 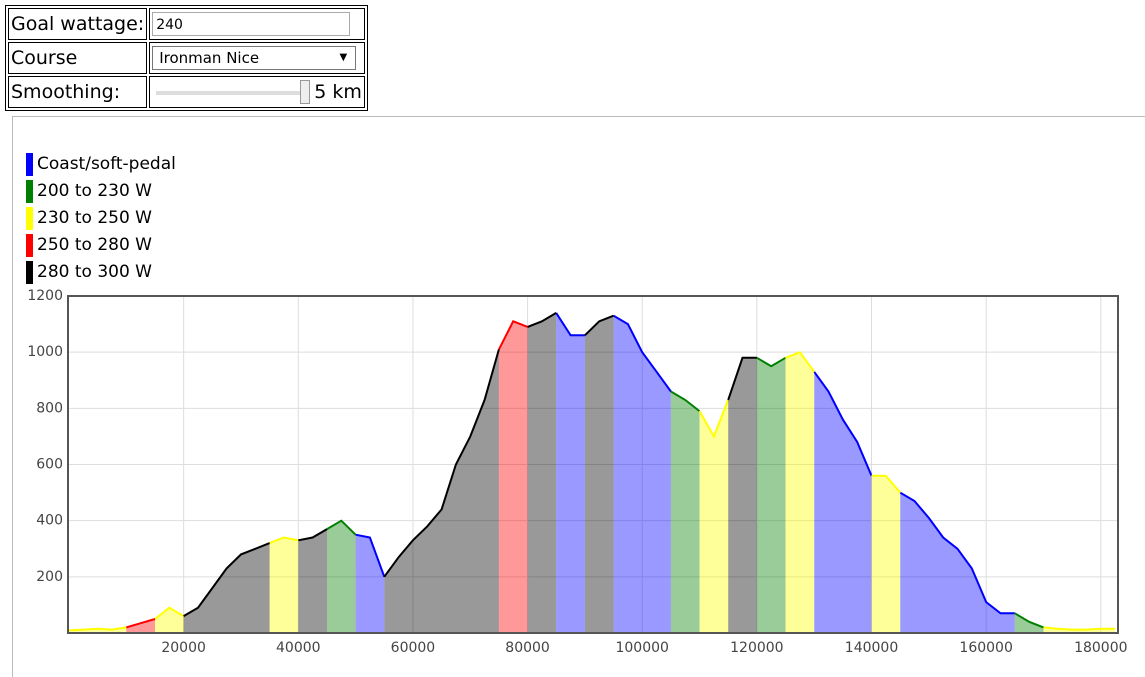 I want to click on y-tick-label: 800, so click(x=49, y=408).